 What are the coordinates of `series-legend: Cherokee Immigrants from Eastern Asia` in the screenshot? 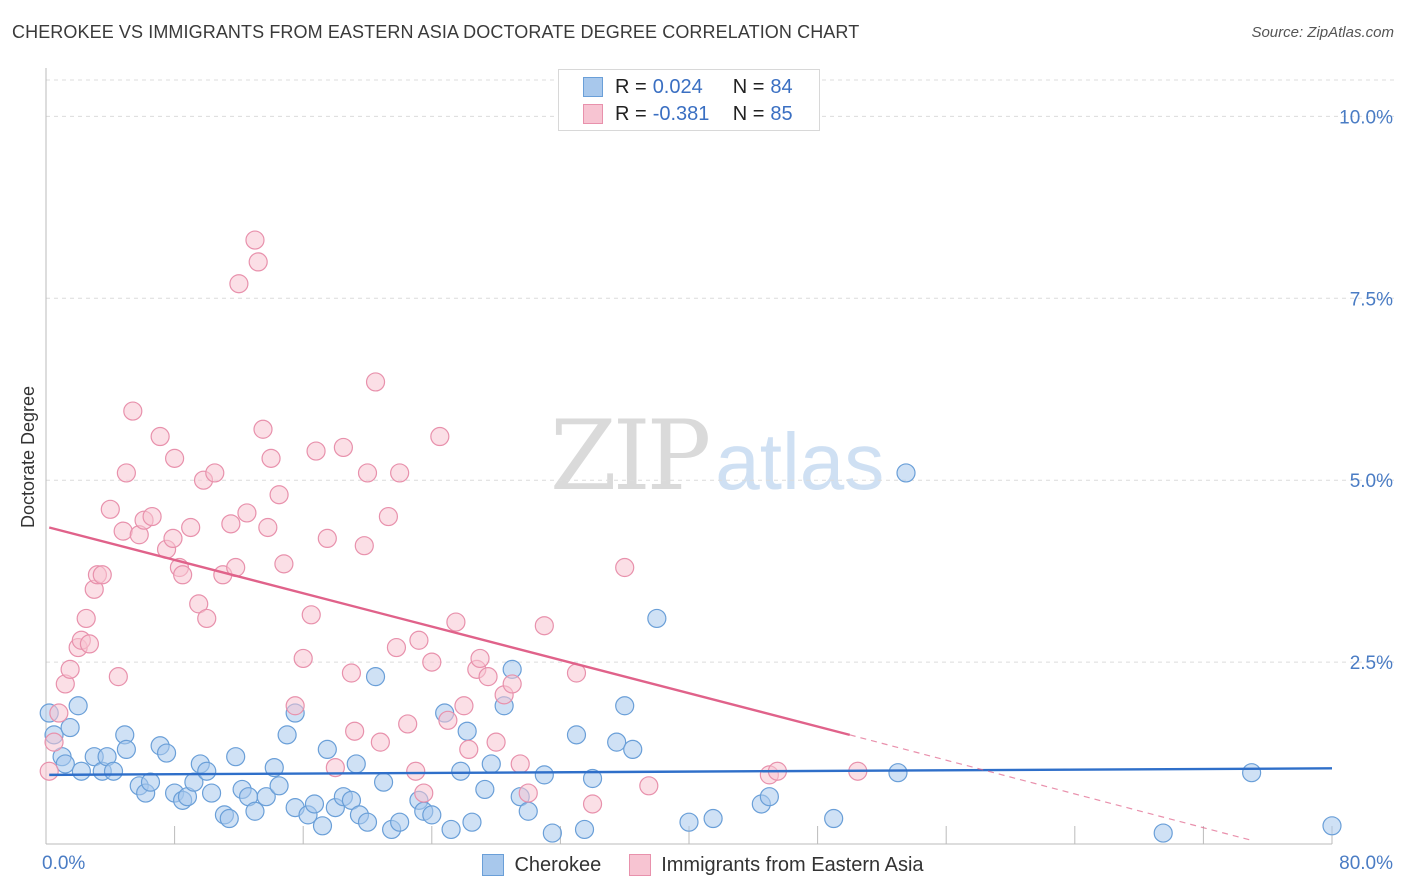 It's located at (703, 865).